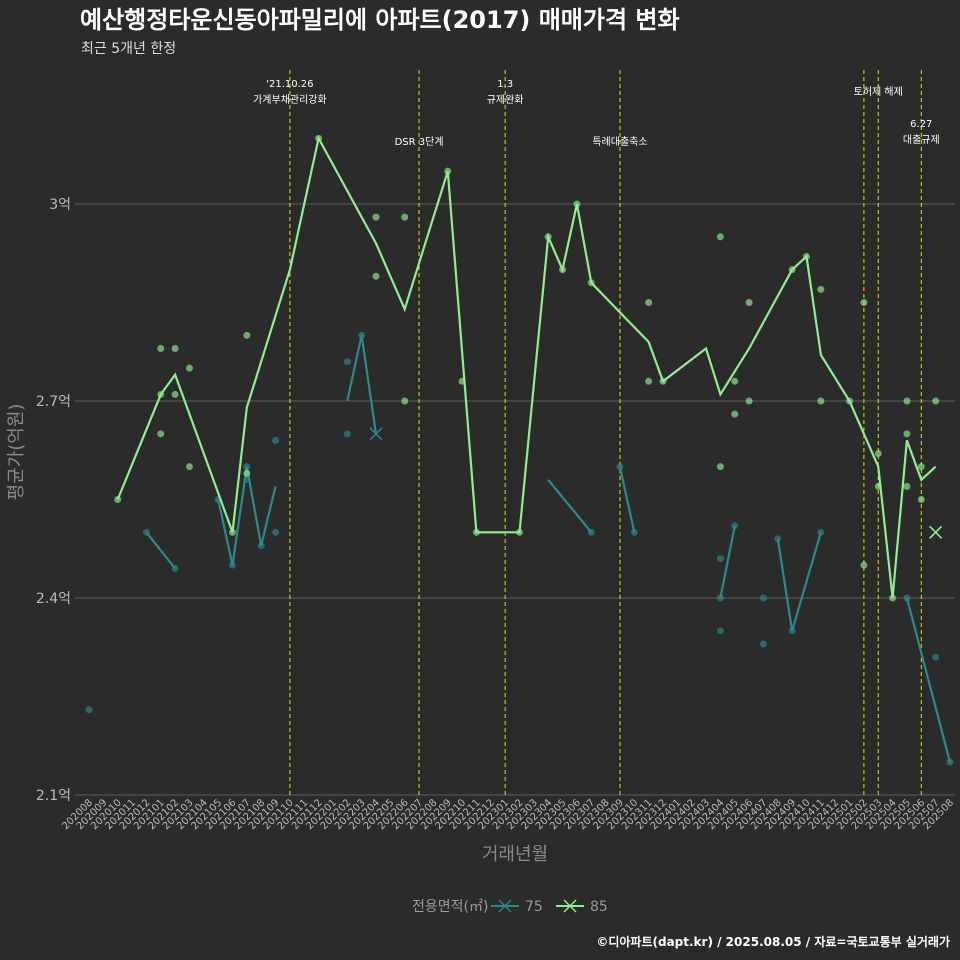 The width and height of the screenshot is (960, 960). What do you see at coordinates (128, 49) in the screenshot?
I see `chart-subtitle: 최근 5개년 한정` at bounding box center [128, 49].